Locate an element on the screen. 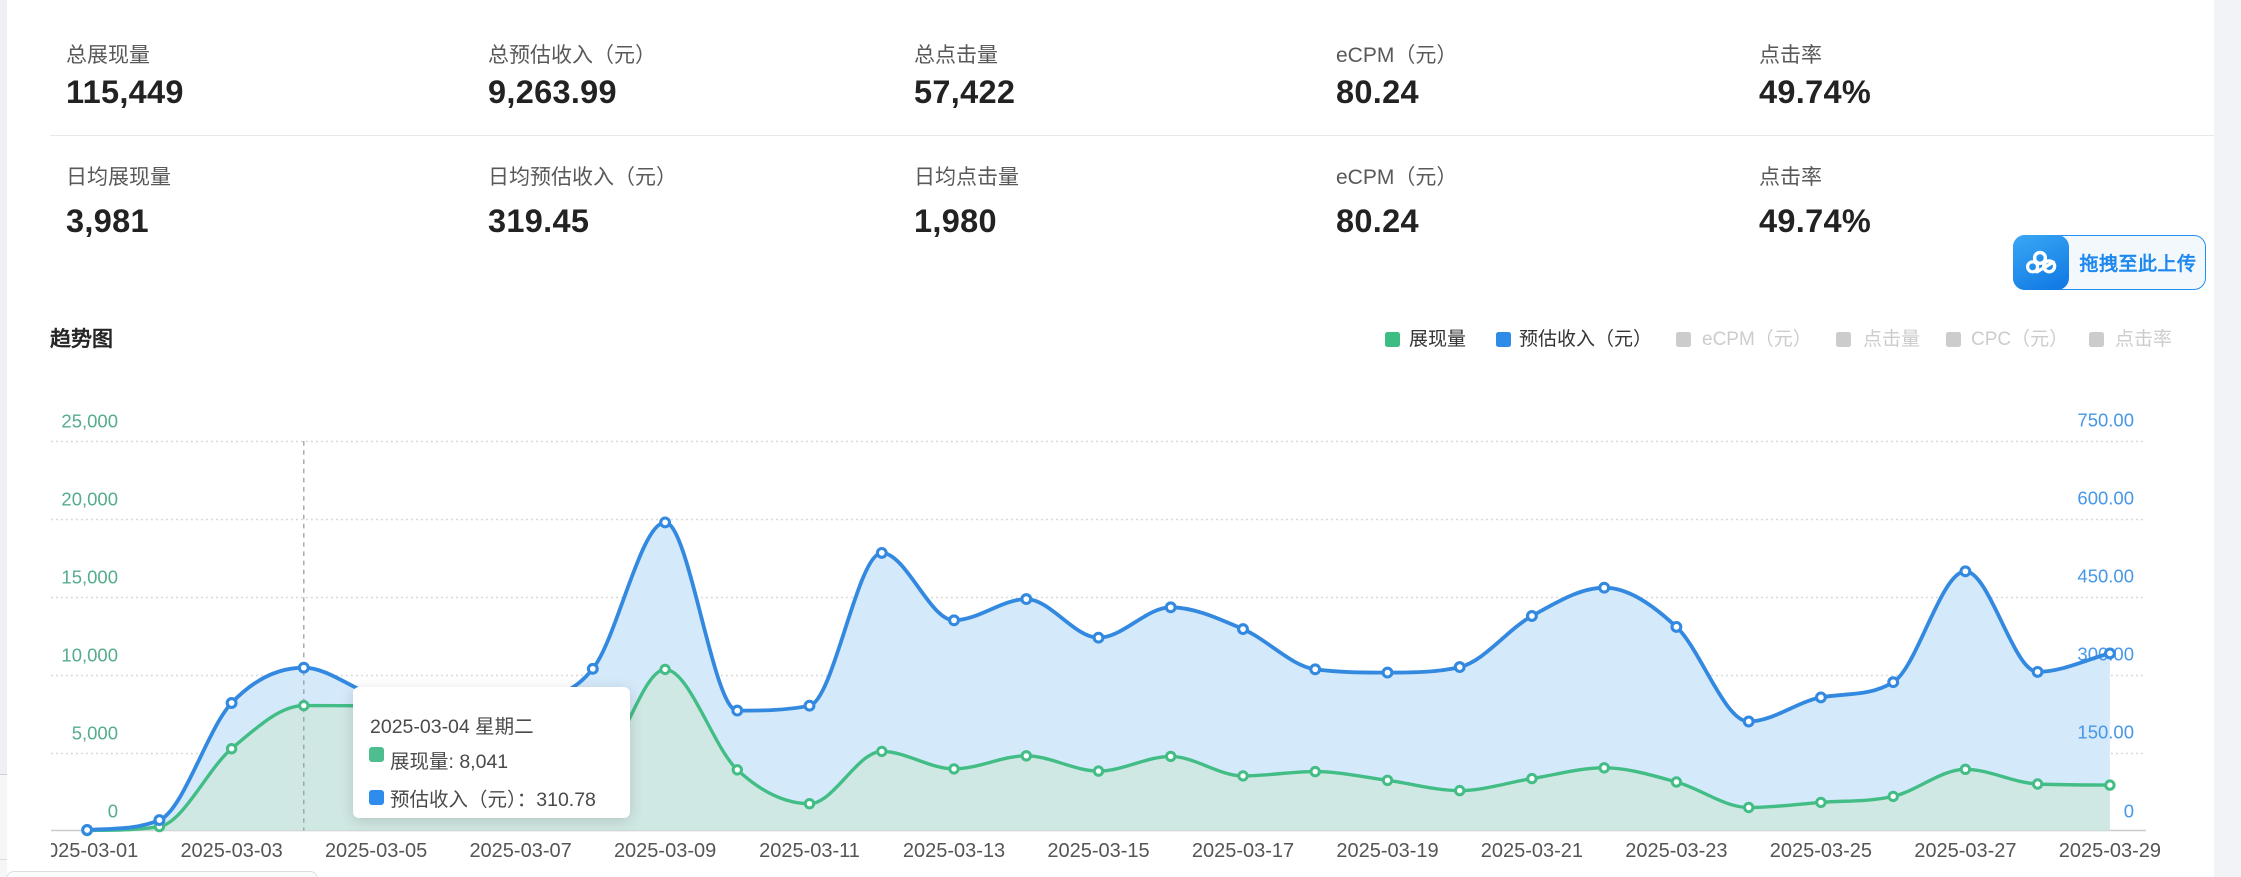 Image resolution: width=2241 pixels, height=877 pixels. svg-text: 2025-03-23 is located at coordinates (1676, 851).